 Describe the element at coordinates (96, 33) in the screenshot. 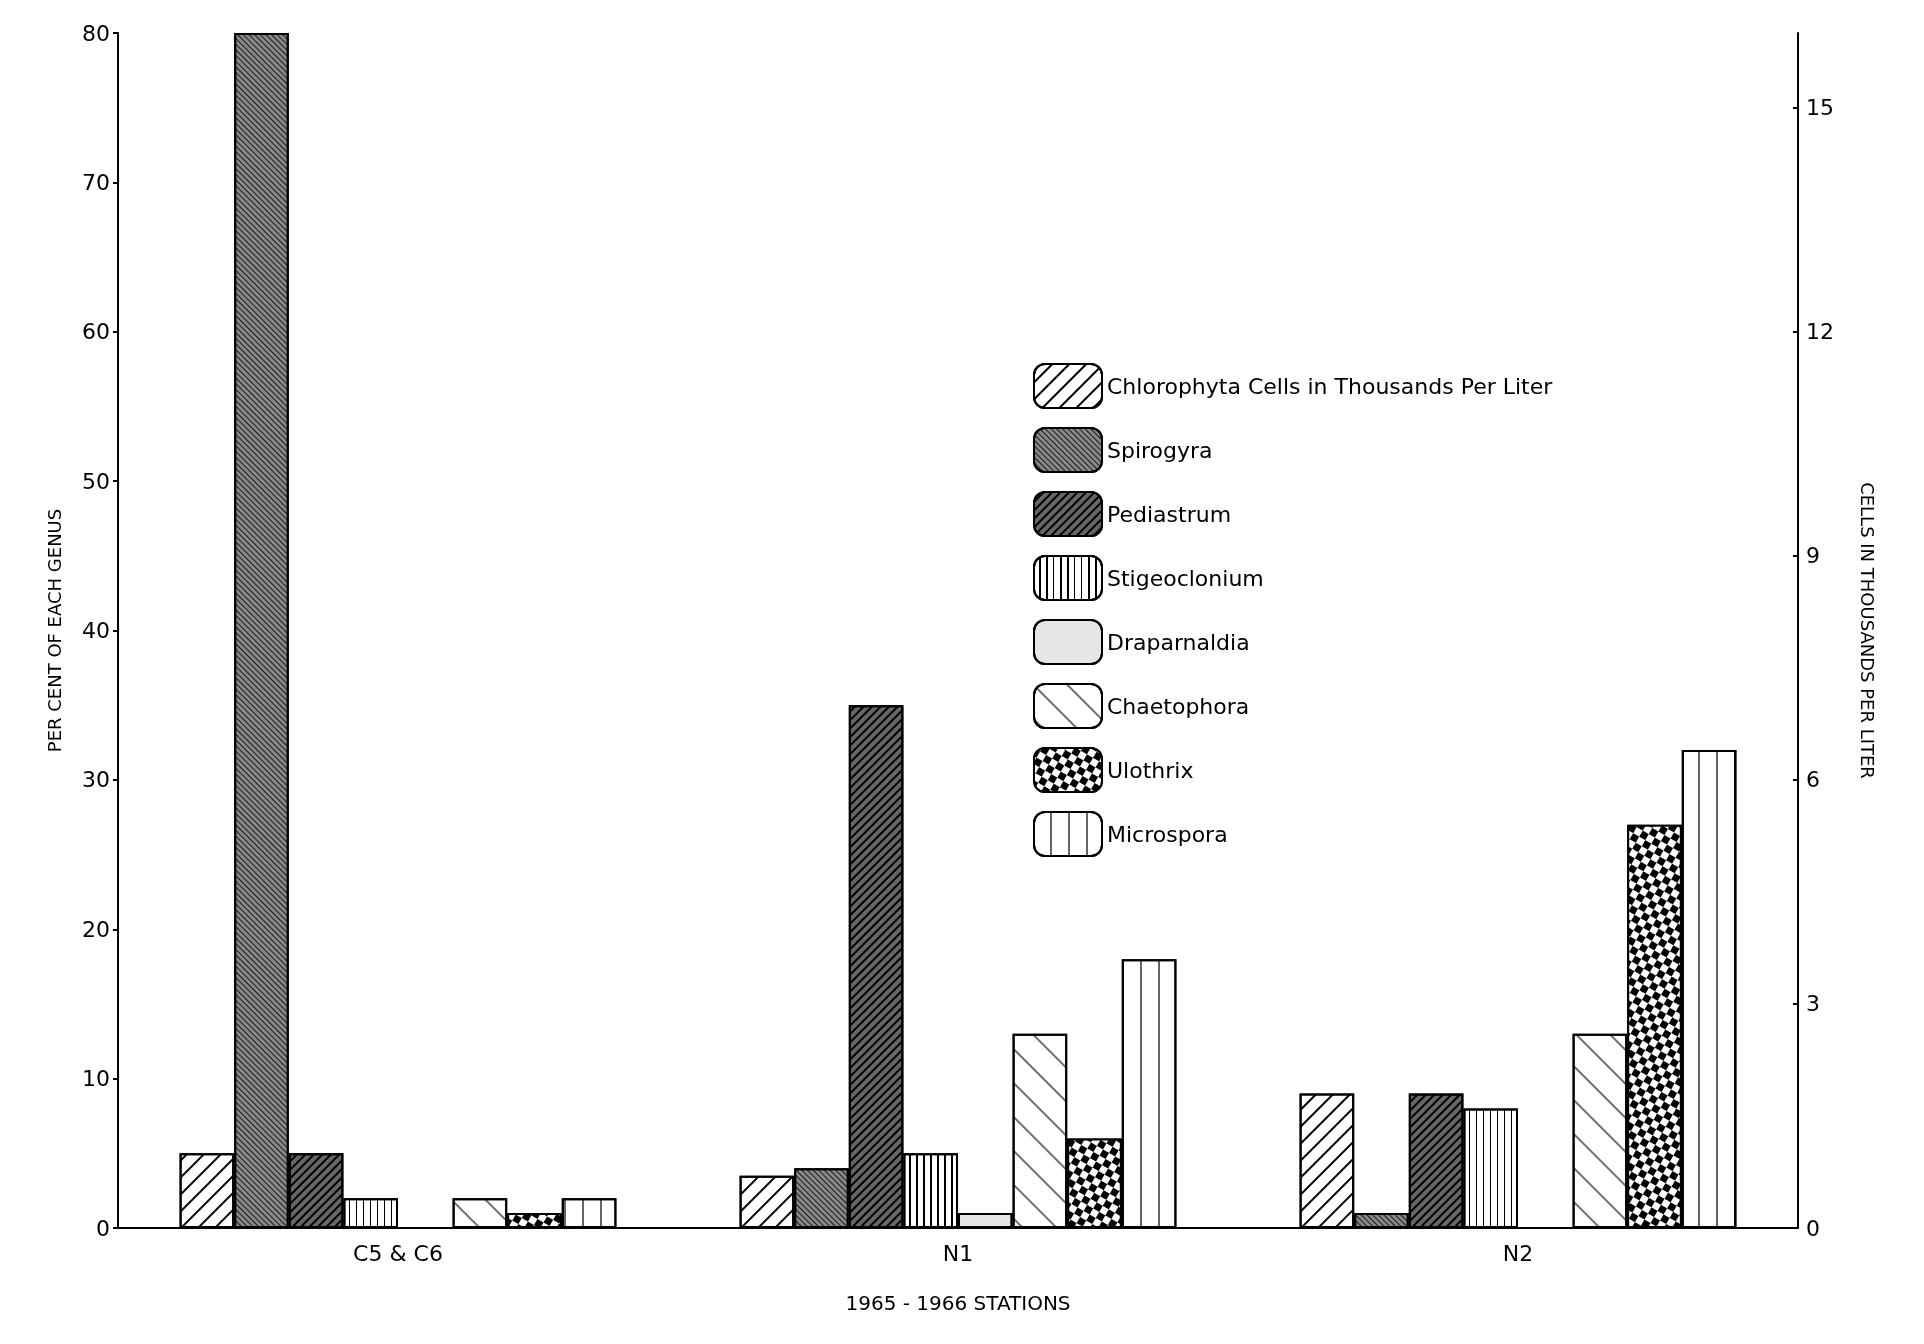

I see `y-tick-label: 80` at that location.